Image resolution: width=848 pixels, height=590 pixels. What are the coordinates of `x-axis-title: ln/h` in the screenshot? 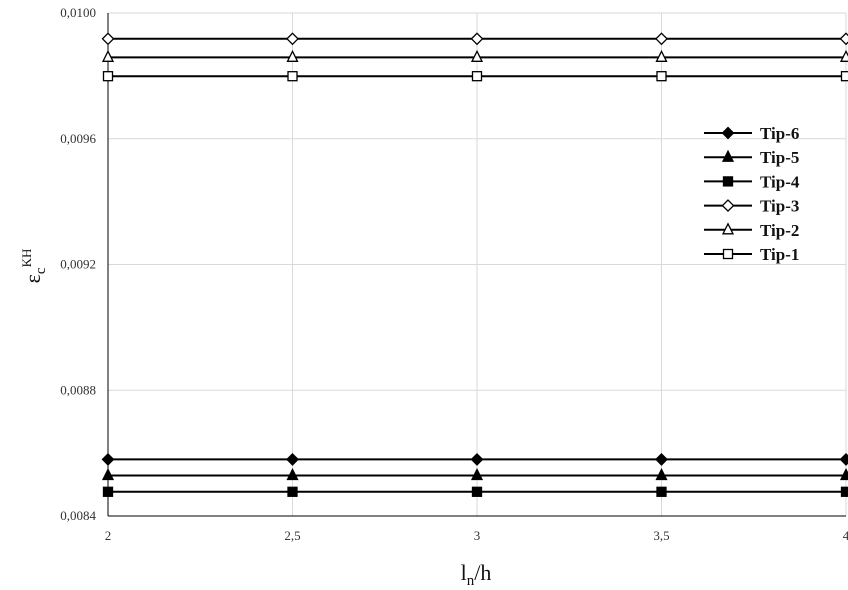 It's located at (476, 574).